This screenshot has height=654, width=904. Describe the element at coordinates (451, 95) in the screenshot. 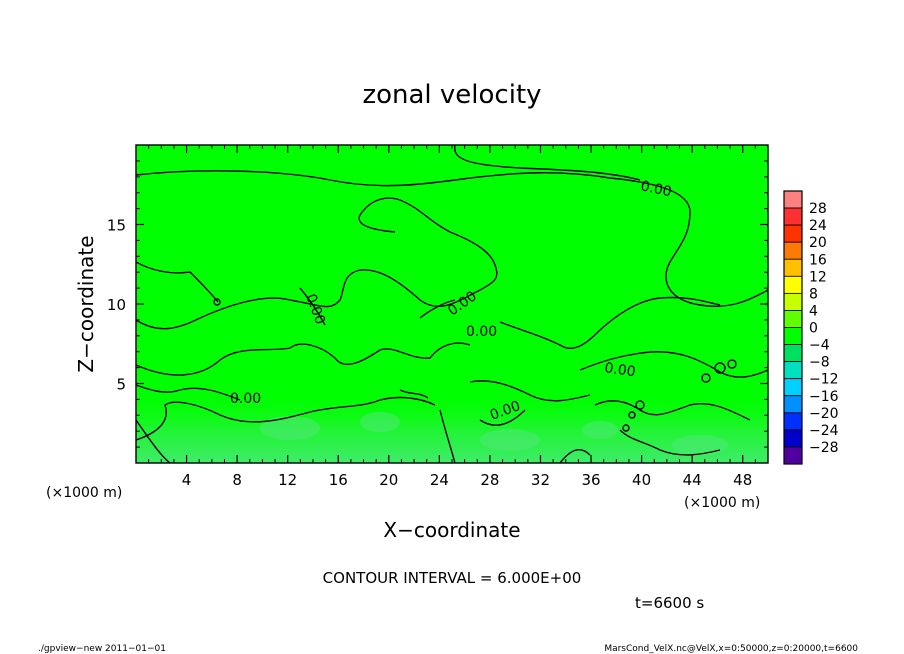

I see `chart-title: zonal velocity` at that location.